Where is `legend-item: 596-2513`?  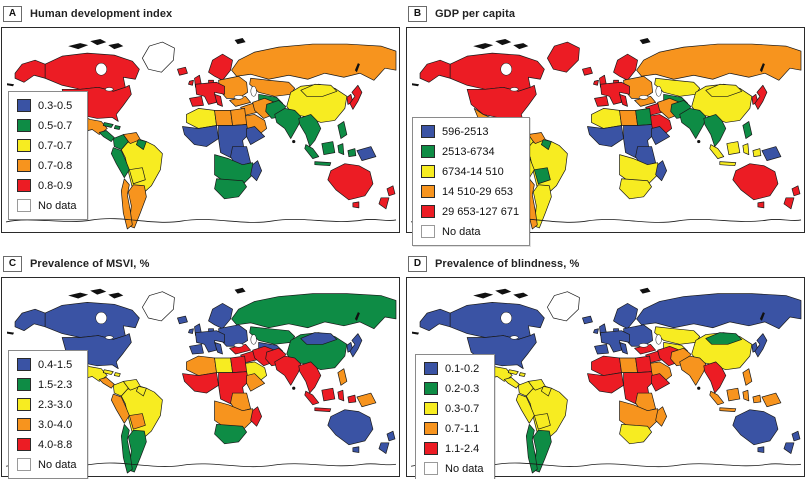
legend-item: 596-2513 is located at coordinates (470, 131).